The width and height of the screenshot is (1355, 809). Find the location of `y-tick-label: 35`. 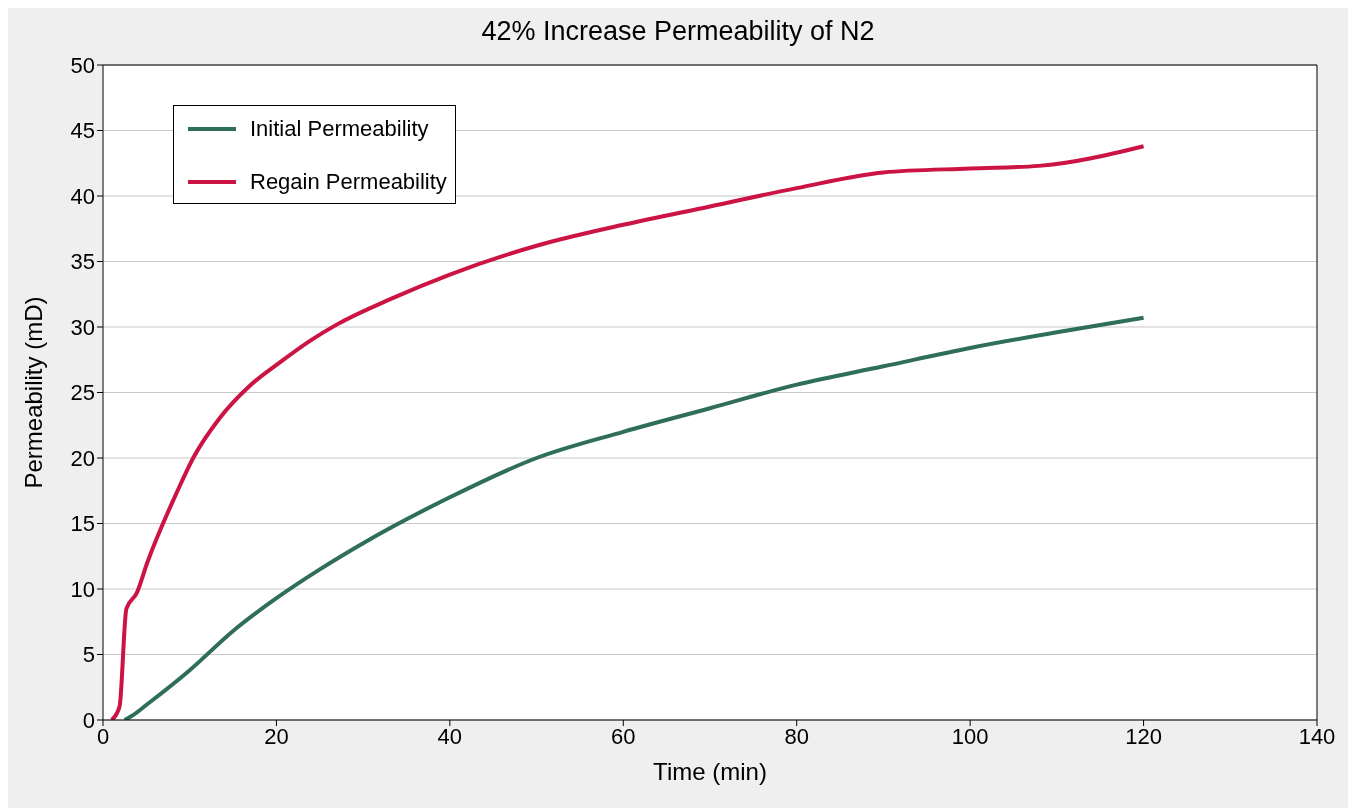

y-tick-label: 35 is located at coordinates (82, 262).